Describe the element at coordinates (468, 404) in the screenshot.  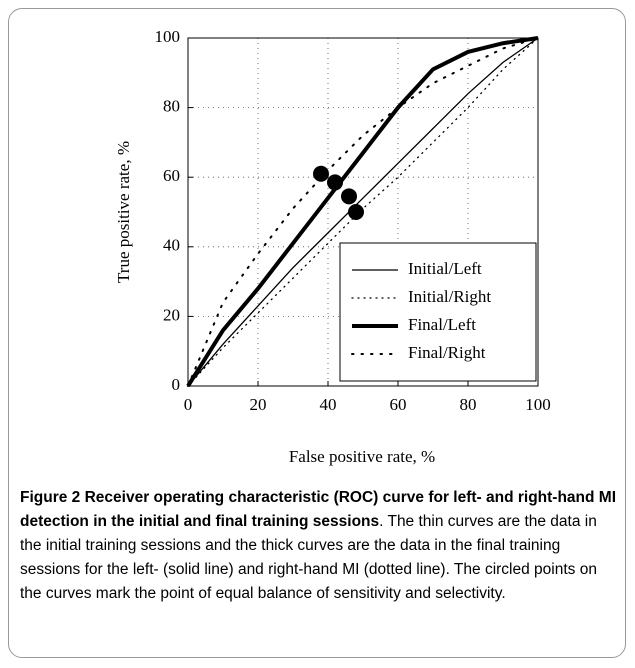
I see `x-tick-label: 80` at that location.